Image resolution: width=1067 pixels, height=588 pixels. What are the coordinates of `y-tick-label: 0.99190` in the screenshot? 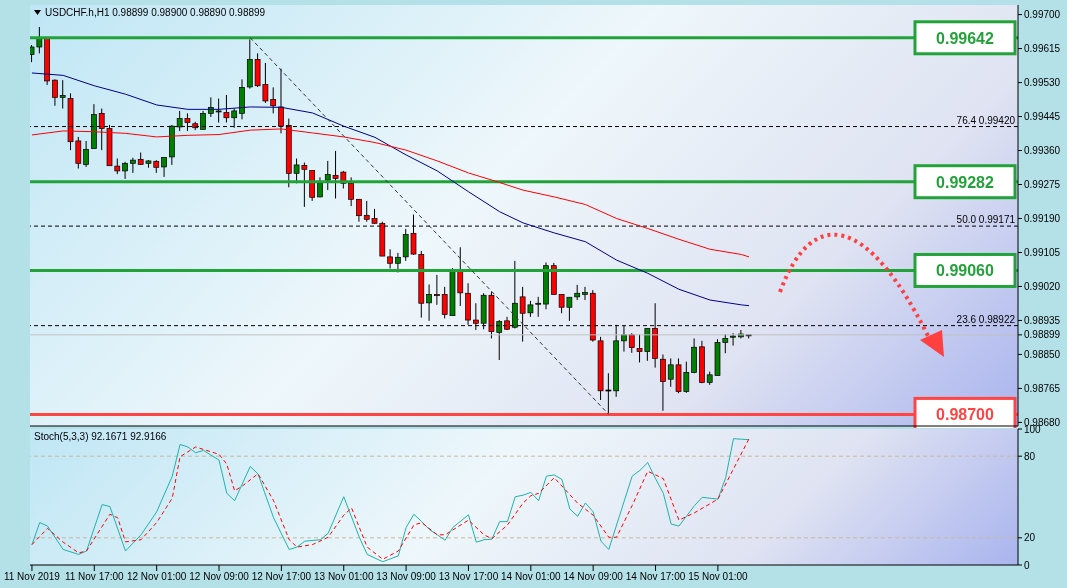 It's located at (1042, 219).